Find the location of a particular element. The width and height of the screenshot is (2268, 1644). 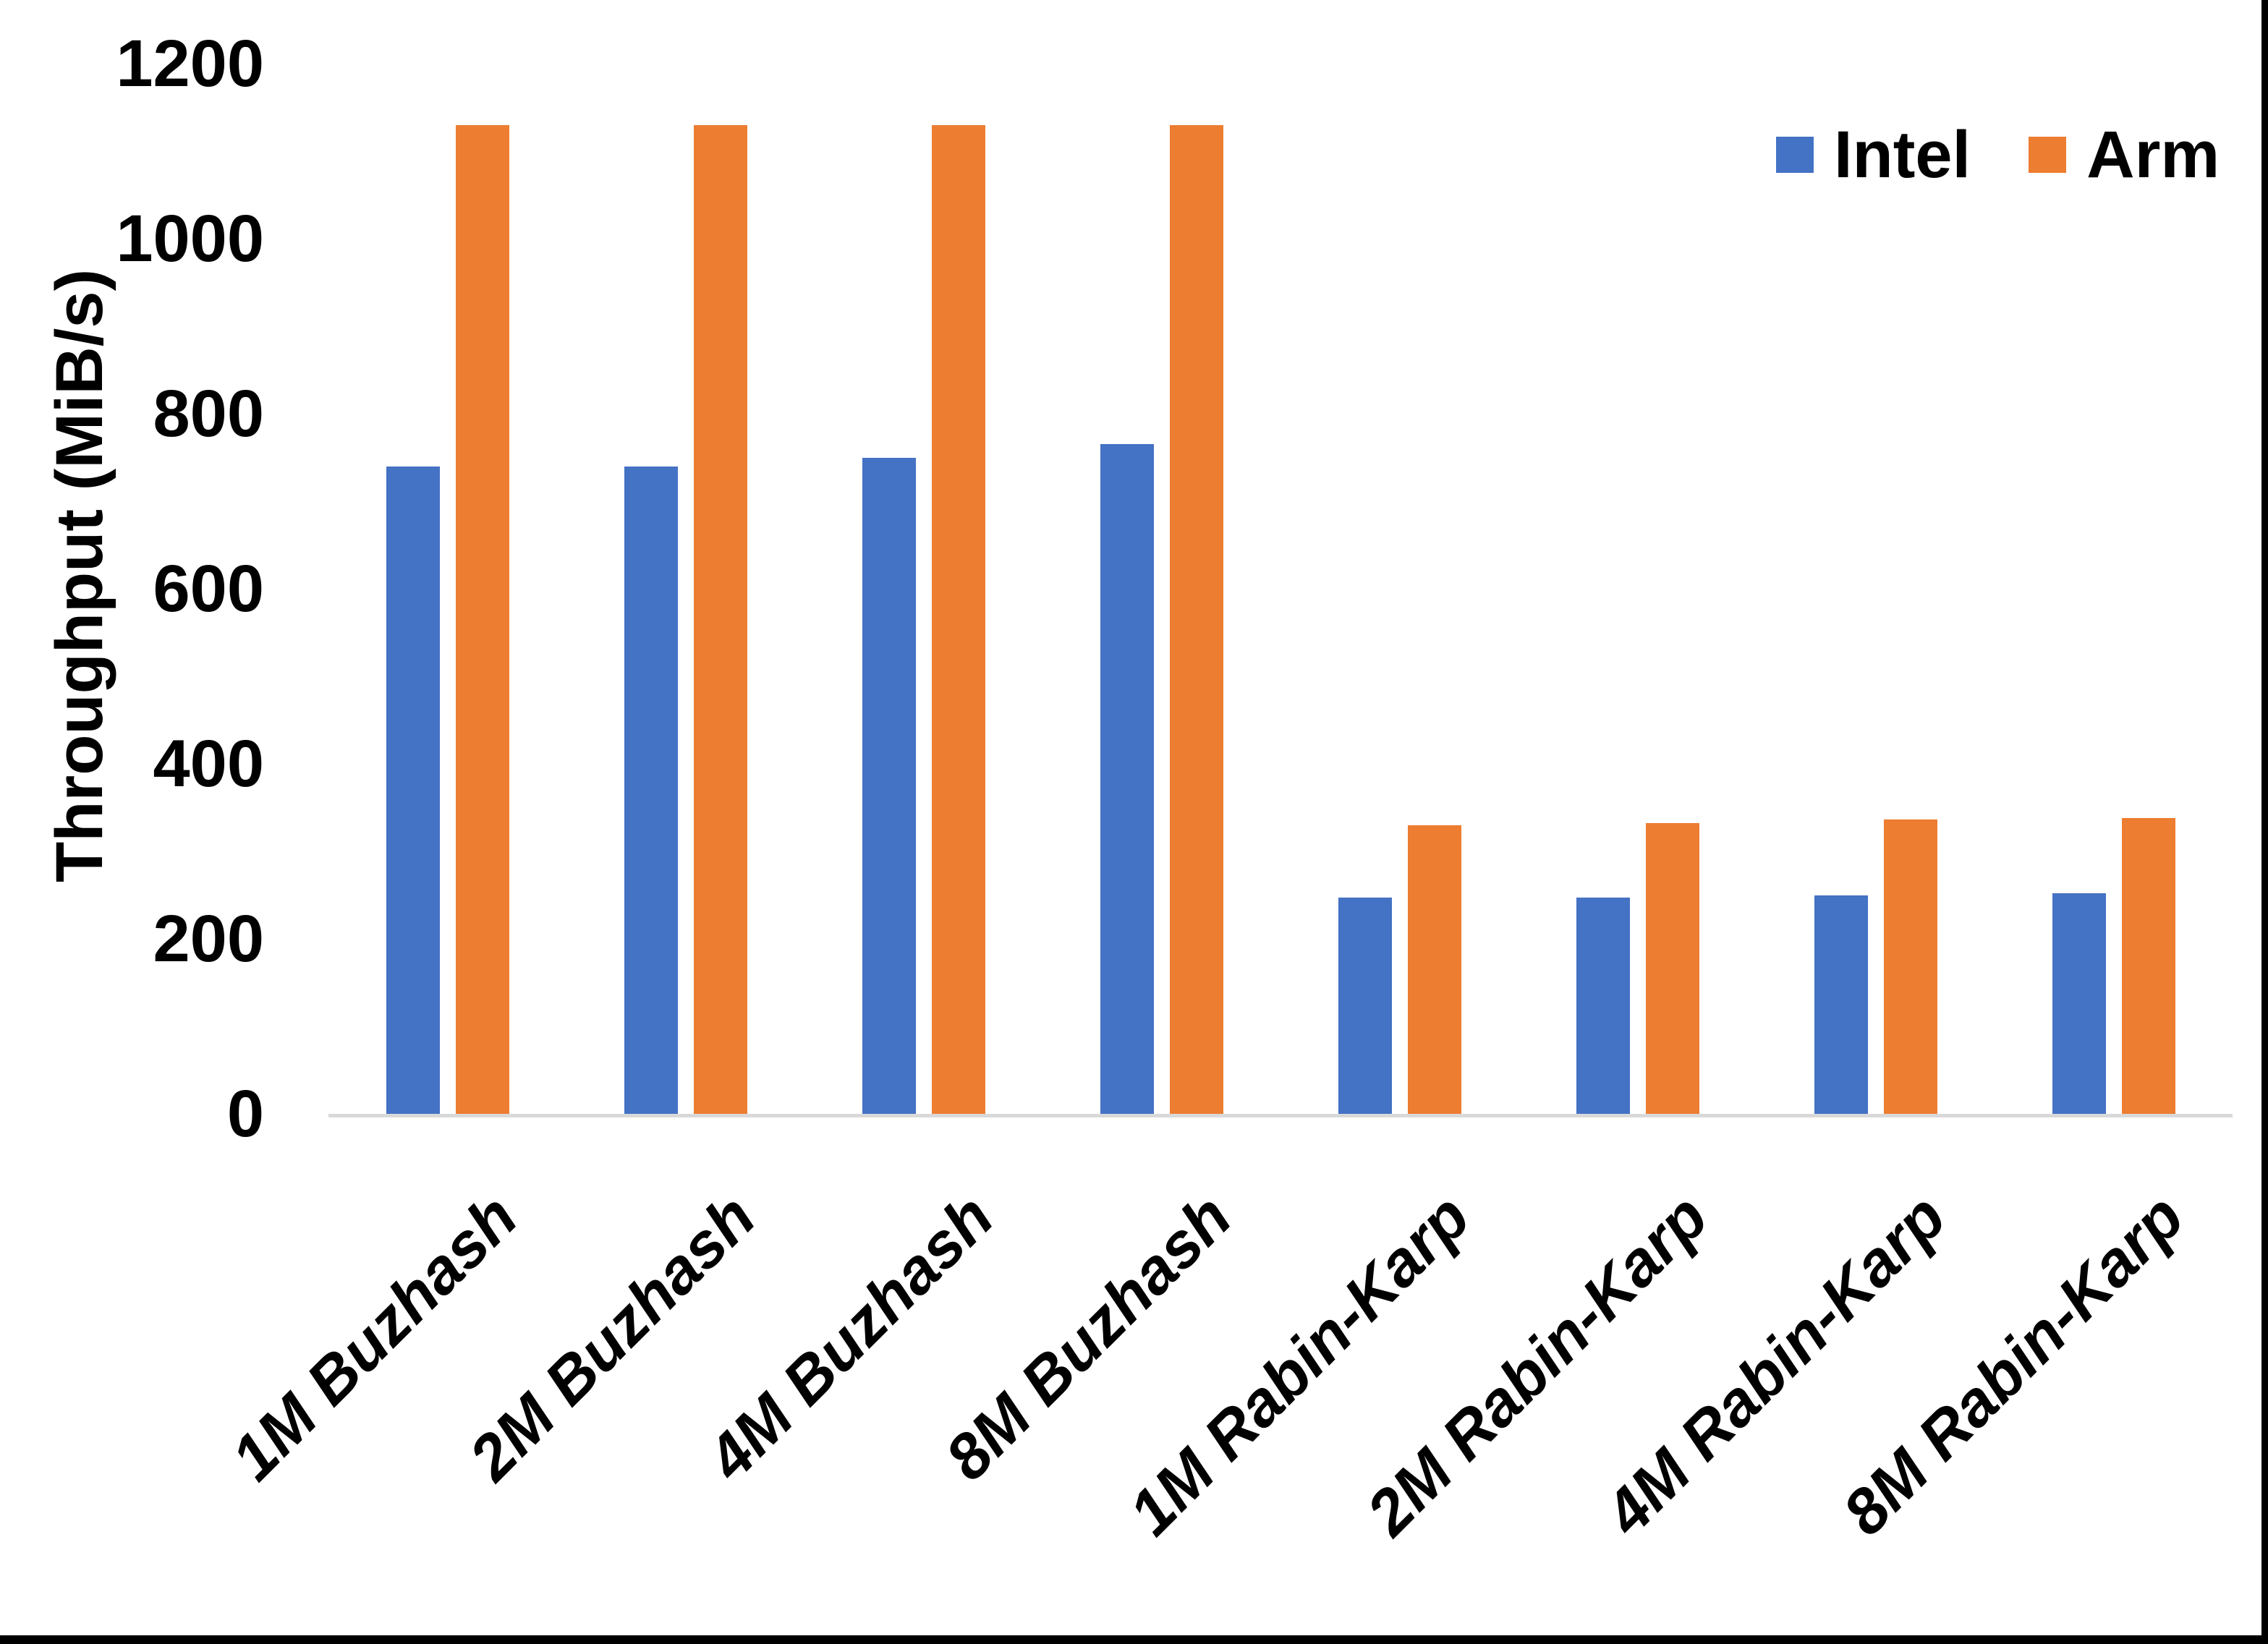

legend: Intel Arm is located at coordinates (1998, 155).